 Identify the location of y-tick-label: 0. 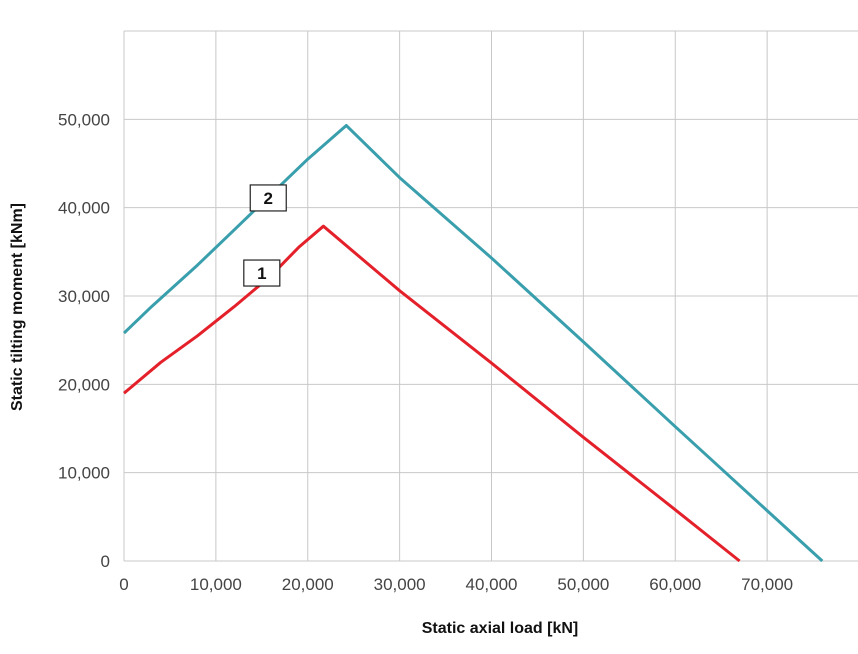
(105, 561).